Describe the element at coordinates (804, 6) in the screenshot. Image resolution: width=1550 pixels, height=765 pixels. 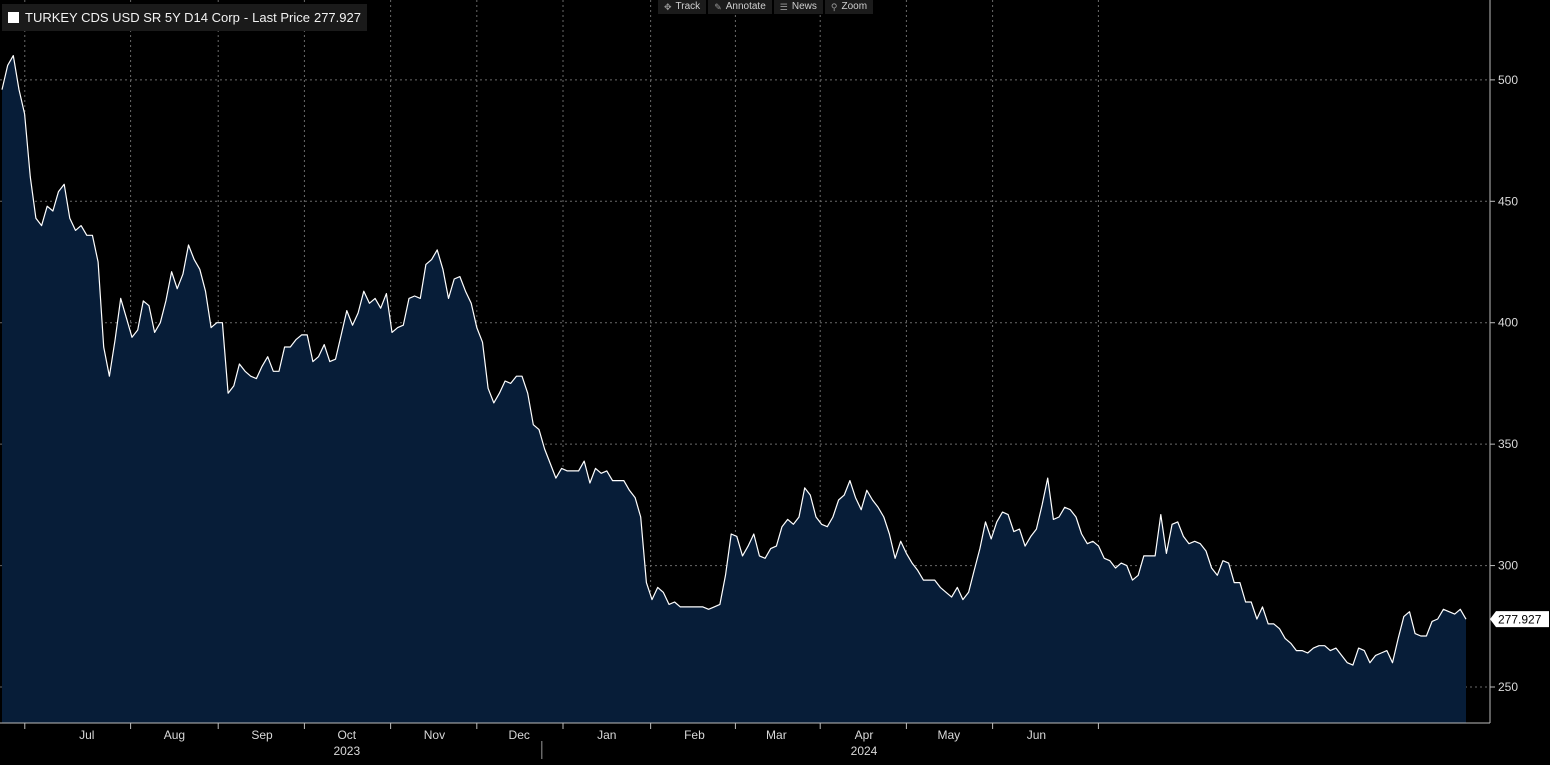
I see `news-label: News` at that location.